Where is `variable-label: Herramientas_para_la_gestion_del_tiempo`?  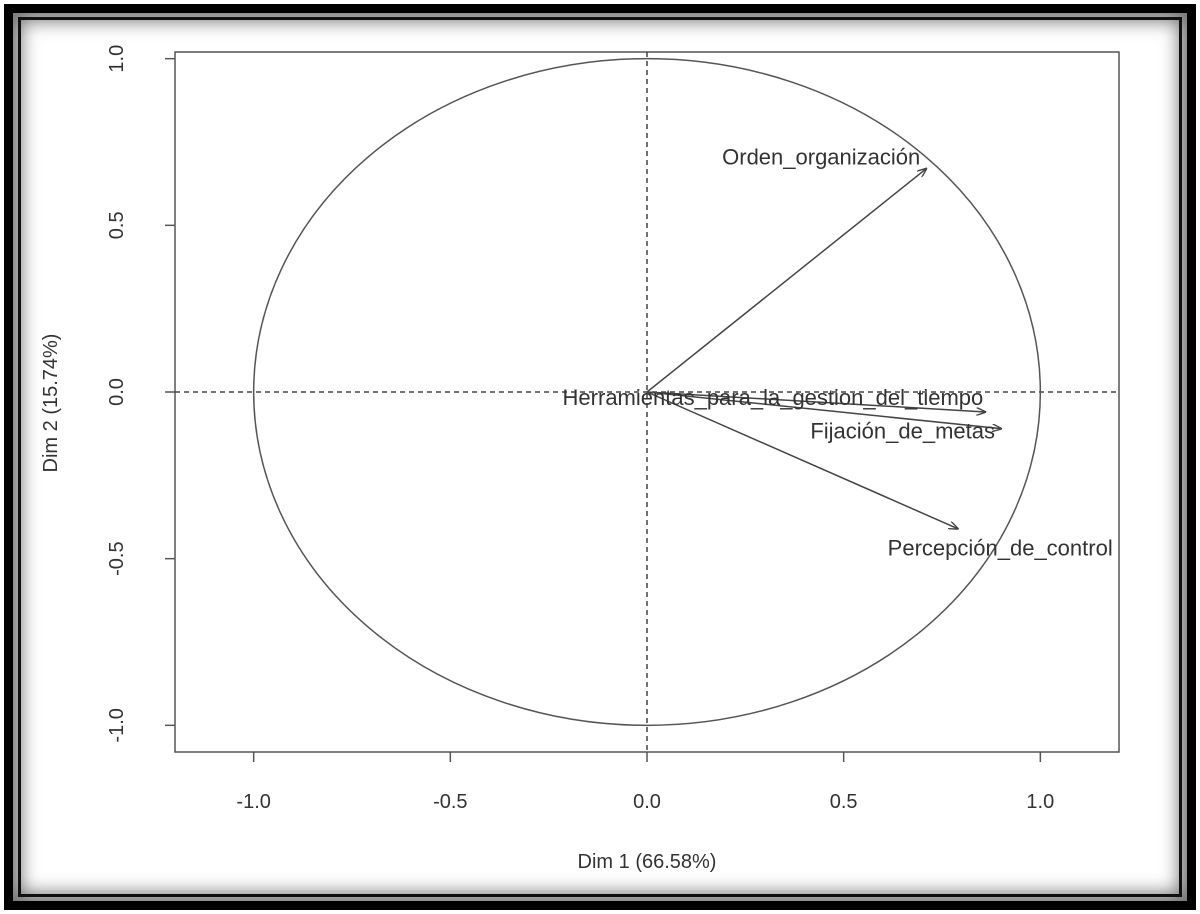
variable-label: Herramientas_para_la_gestion_del_tiempo is located at coordinates (773, 397).